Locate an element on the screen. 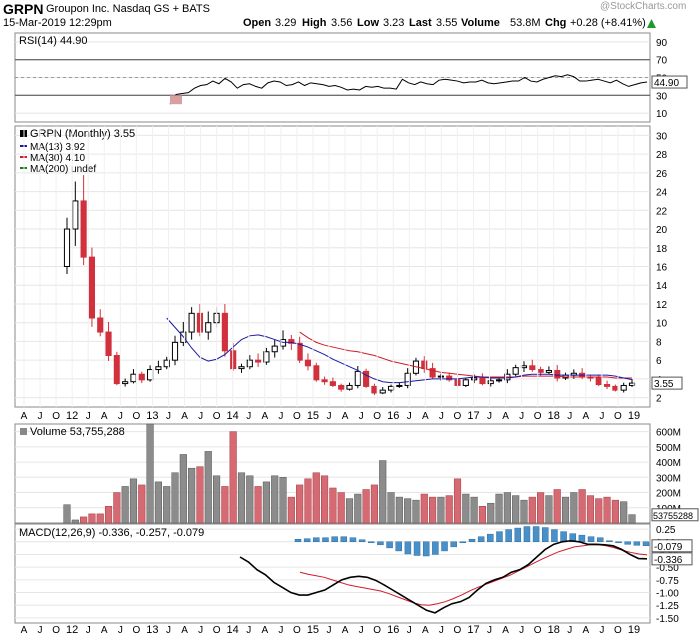 This screenshot has height=639, width=700. chg-label: Chg is located at coordinates (556, 23).